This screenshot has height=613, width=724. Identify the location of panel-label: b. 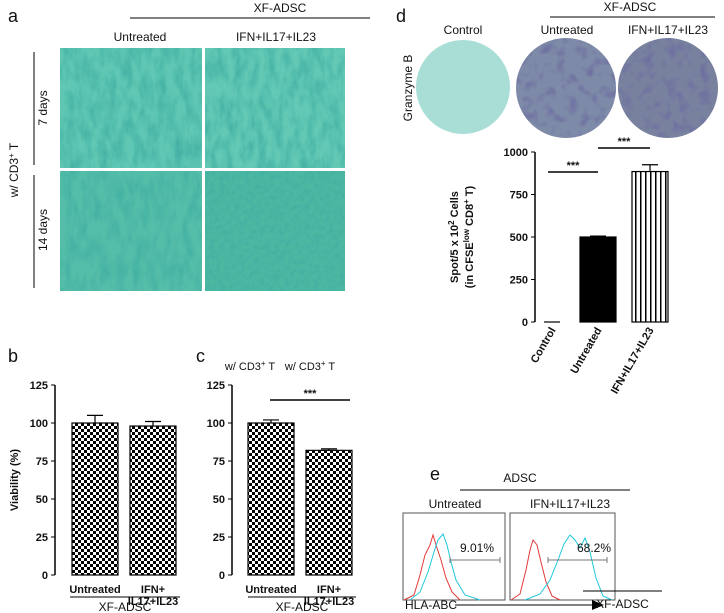
(13, 356).